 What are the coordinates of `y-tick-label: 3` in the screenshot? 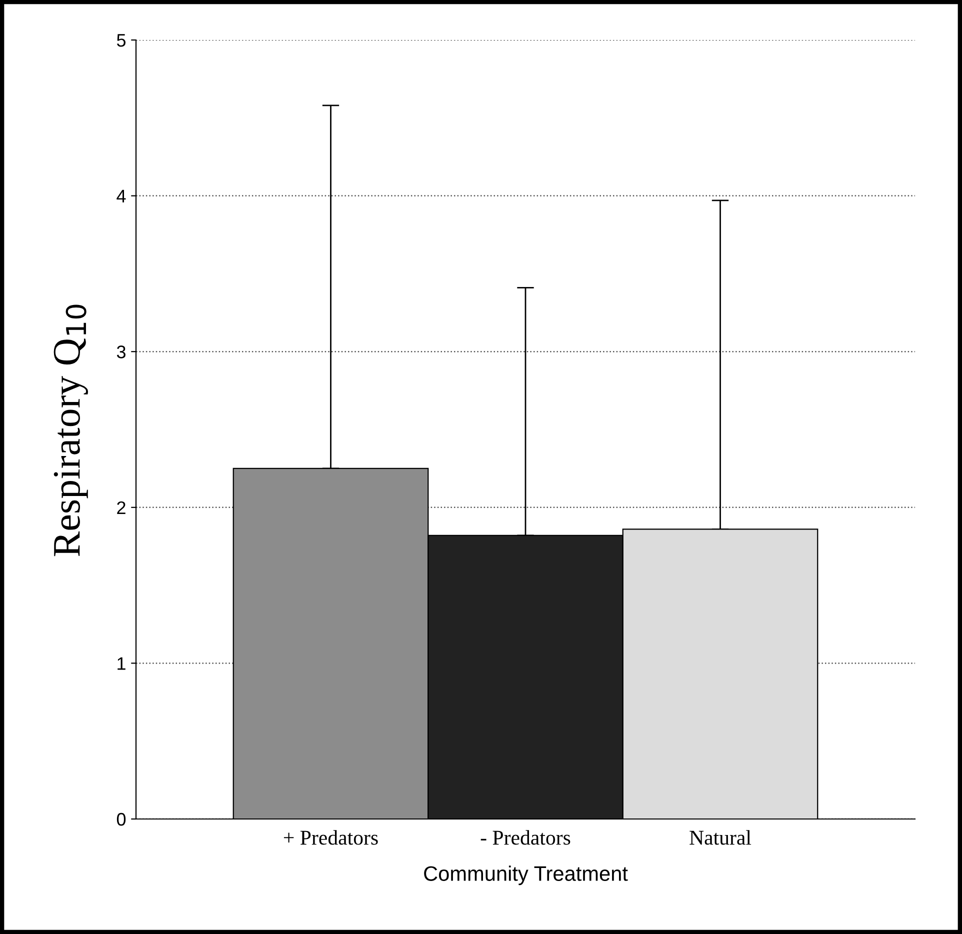 It's located at (121, 352).